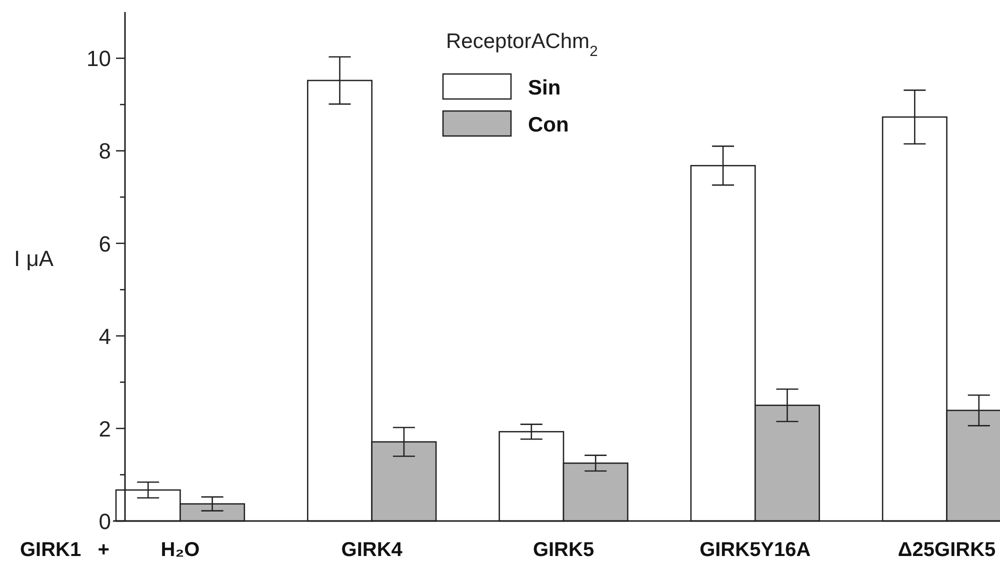 Image resolution: width=1000 pixels, height=565 pixels. Describe the element at coordinates (104, 151) in the screenshot. I see `y-tick-label: 8` at that location.